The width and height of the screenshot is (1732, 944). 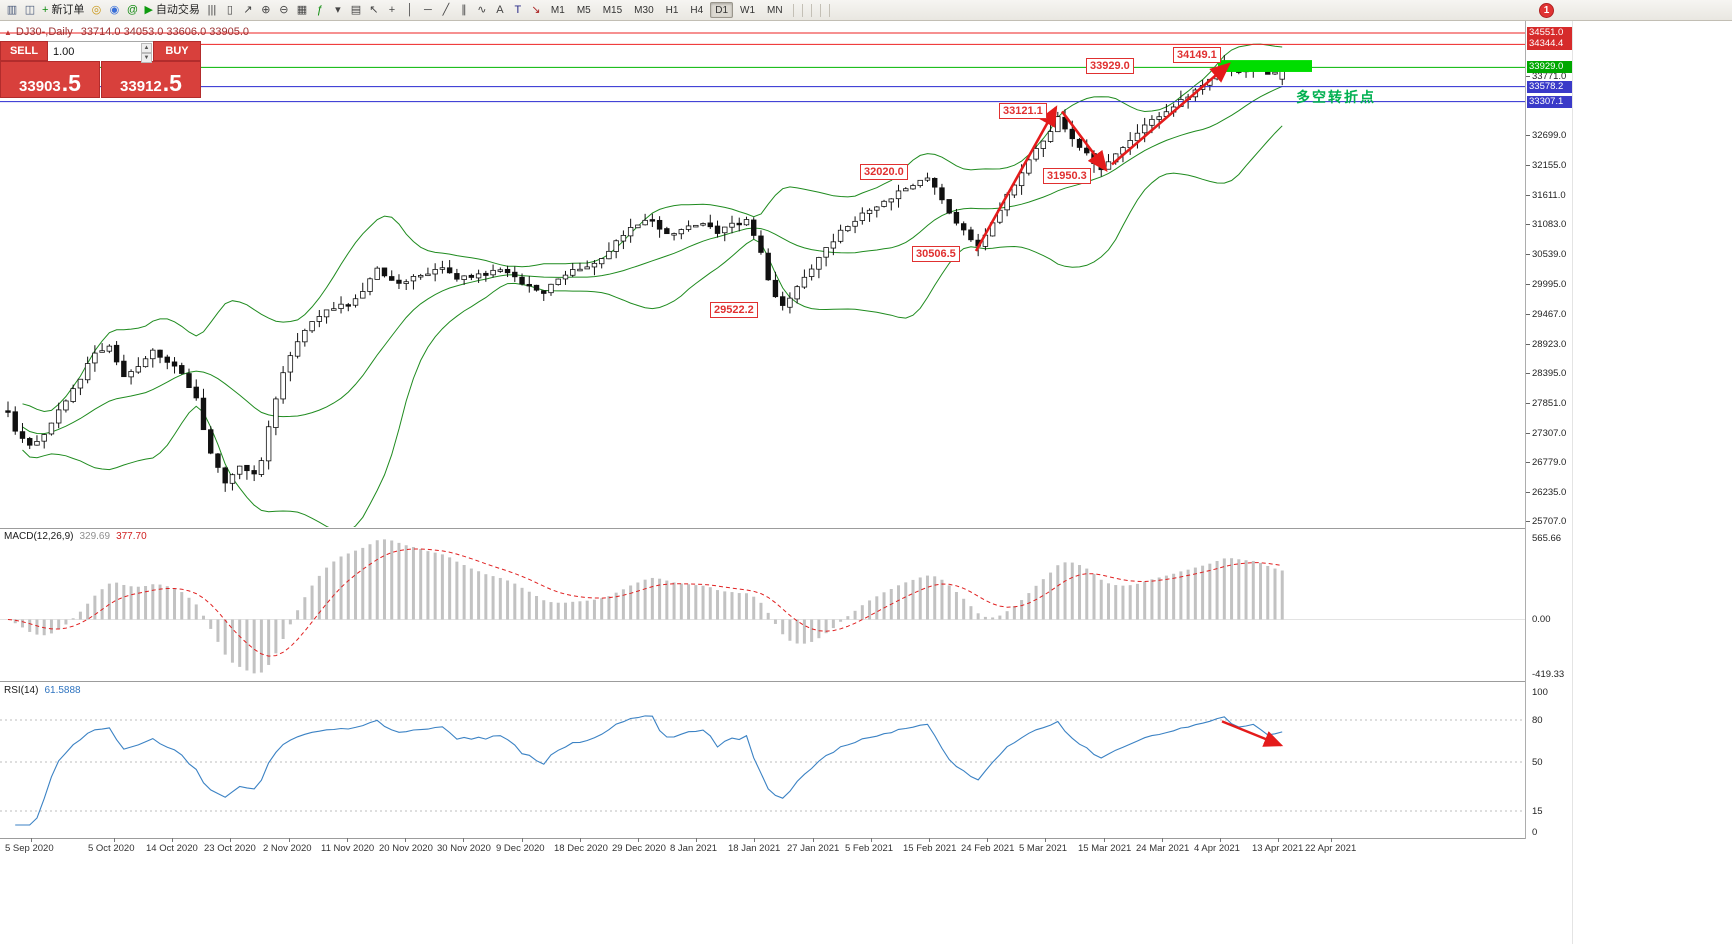 What do you see at coordinates (8, 32) in the screenshot?
I see `oct-collapse-icon: ▲` at bounding box center [8, 32].